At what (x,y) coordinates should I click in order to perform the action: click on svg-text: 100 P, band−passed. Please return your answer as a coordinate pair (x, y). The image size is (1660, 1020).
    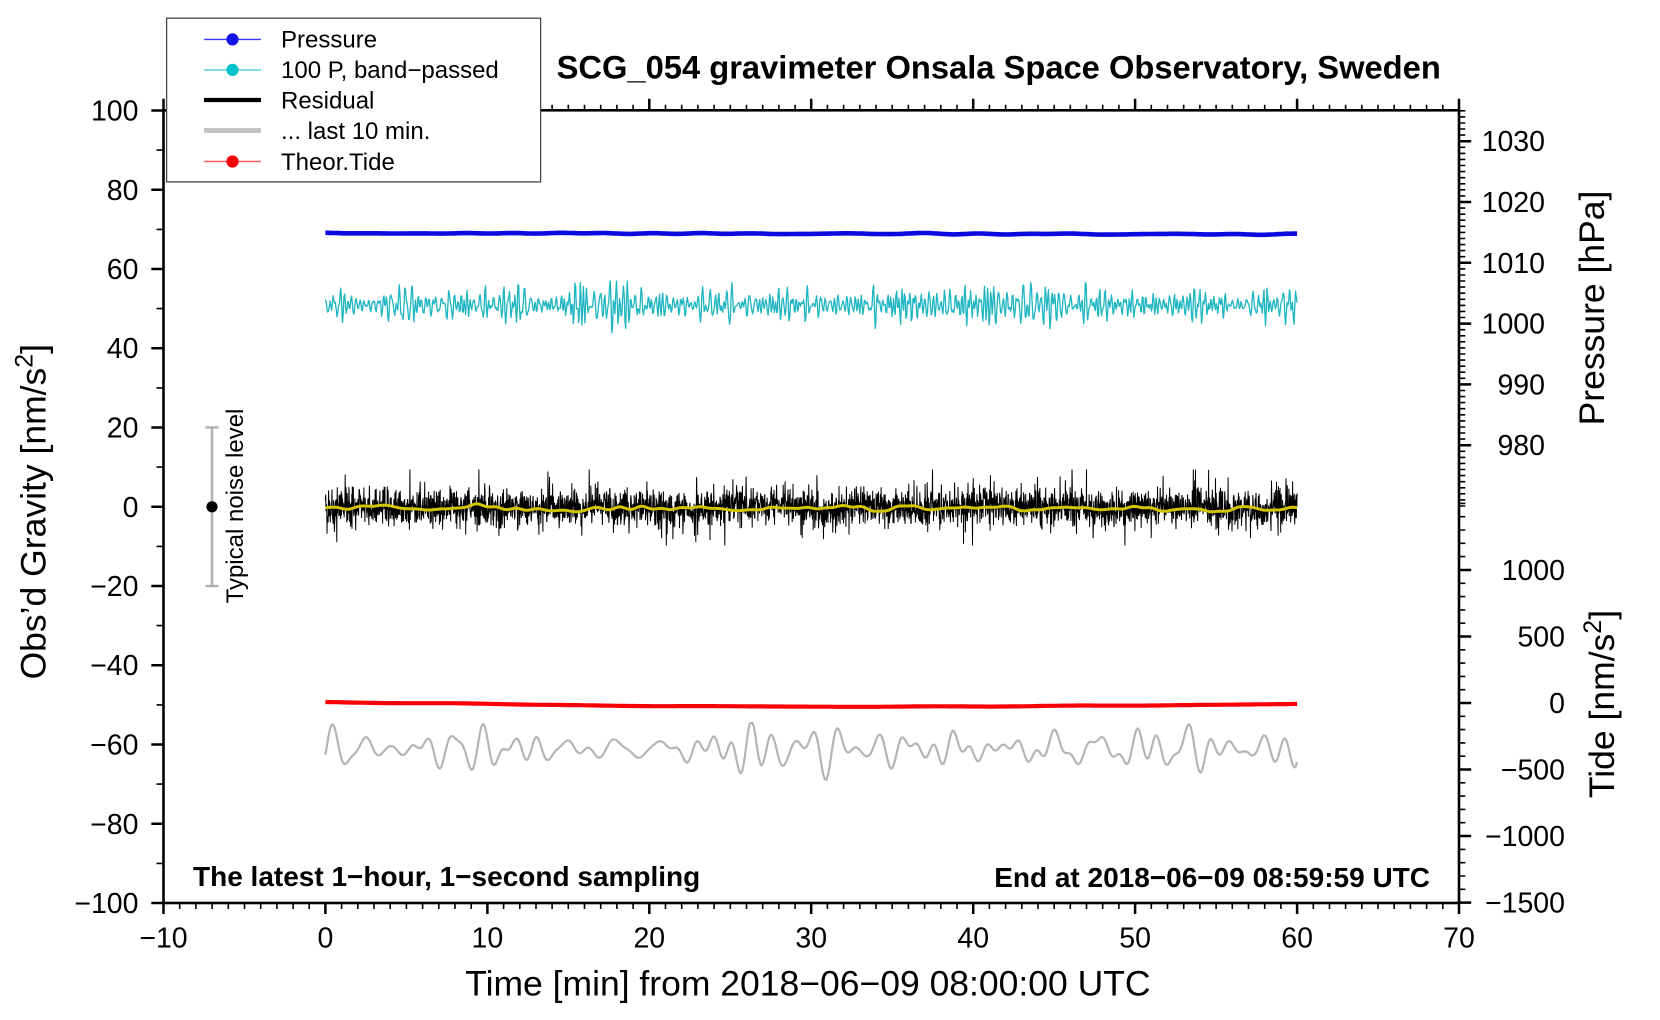
    Looking at the image, I should click on (390, 70).